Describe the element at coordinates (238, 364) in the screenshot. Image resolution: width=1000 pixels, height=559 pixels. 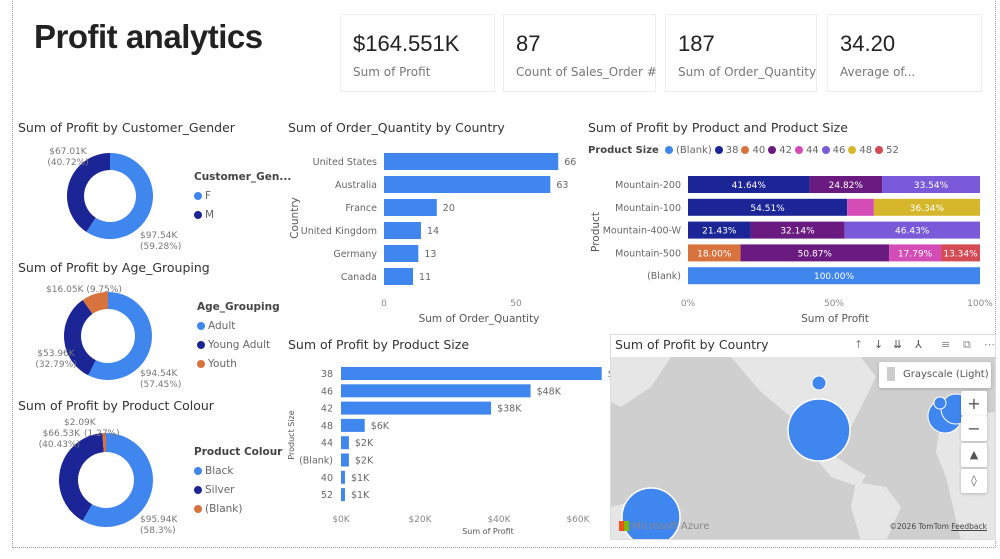
I see `legend-item-youth: Youth` at that location.